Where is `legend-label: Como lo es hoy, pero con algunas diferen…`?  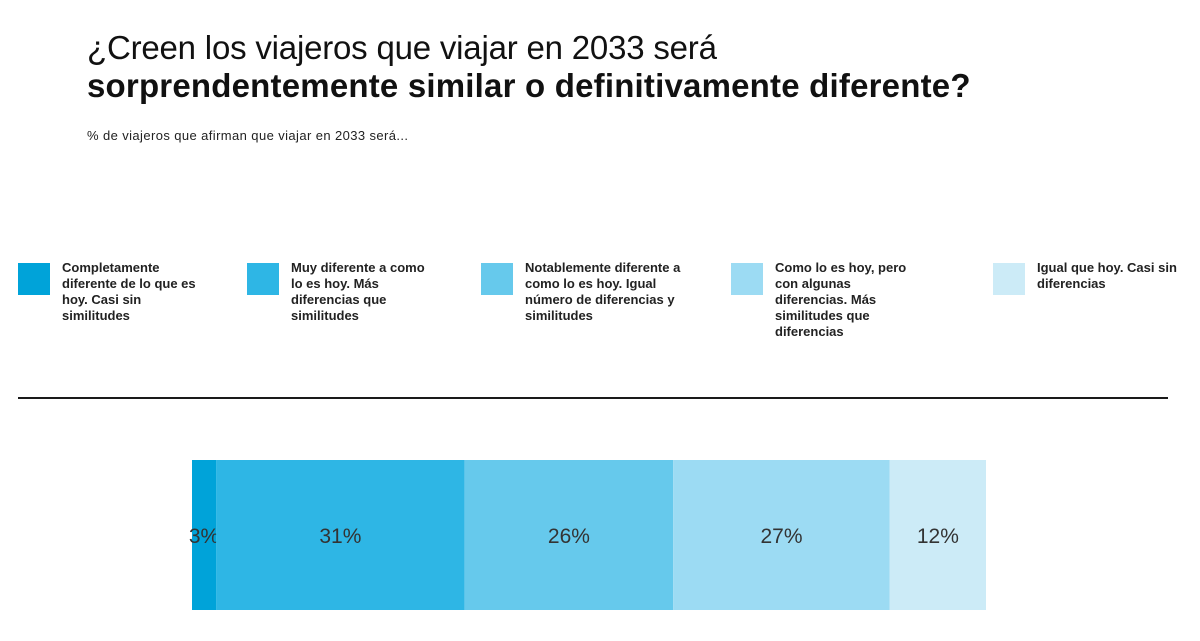
legend-label: Como lo es hoy, pero con algunas diferen… is located at coordinates (841, 299).